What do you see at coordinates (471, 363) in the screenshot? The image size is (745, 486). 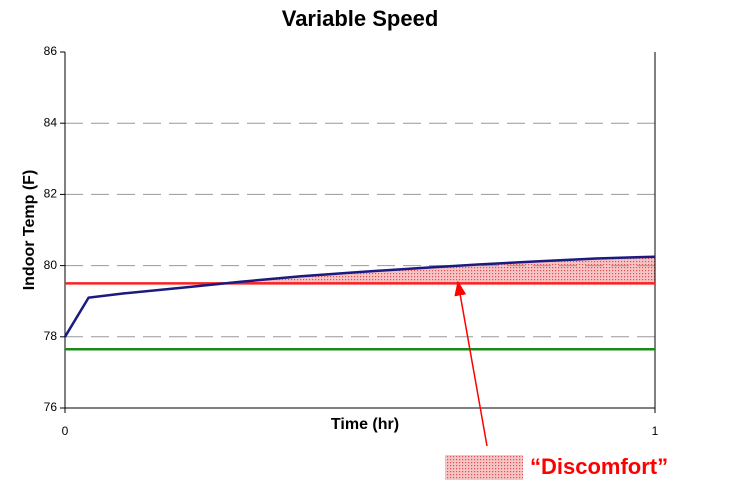 I see `annotation-arrow` at bounding box center [471, 363].